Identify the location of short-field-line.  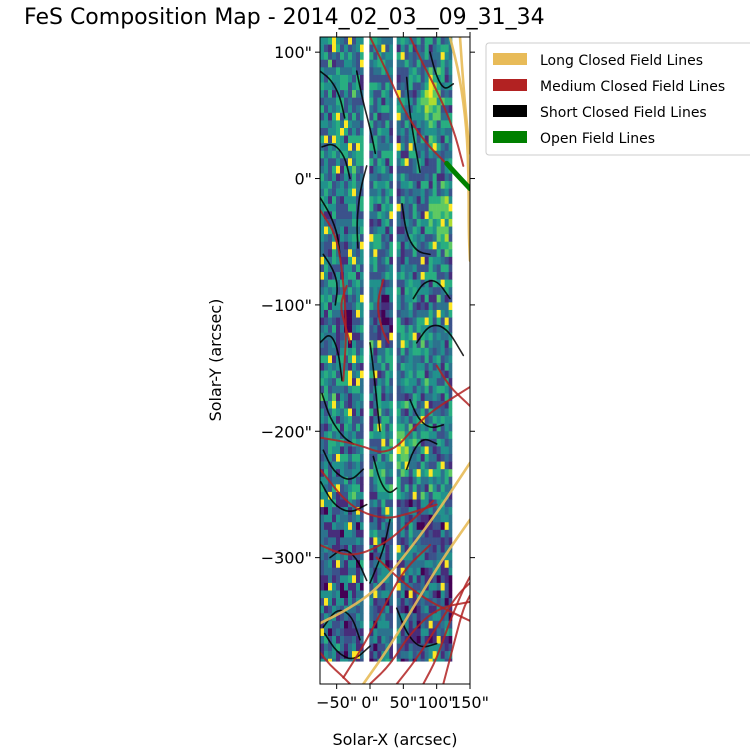
(427, 413).